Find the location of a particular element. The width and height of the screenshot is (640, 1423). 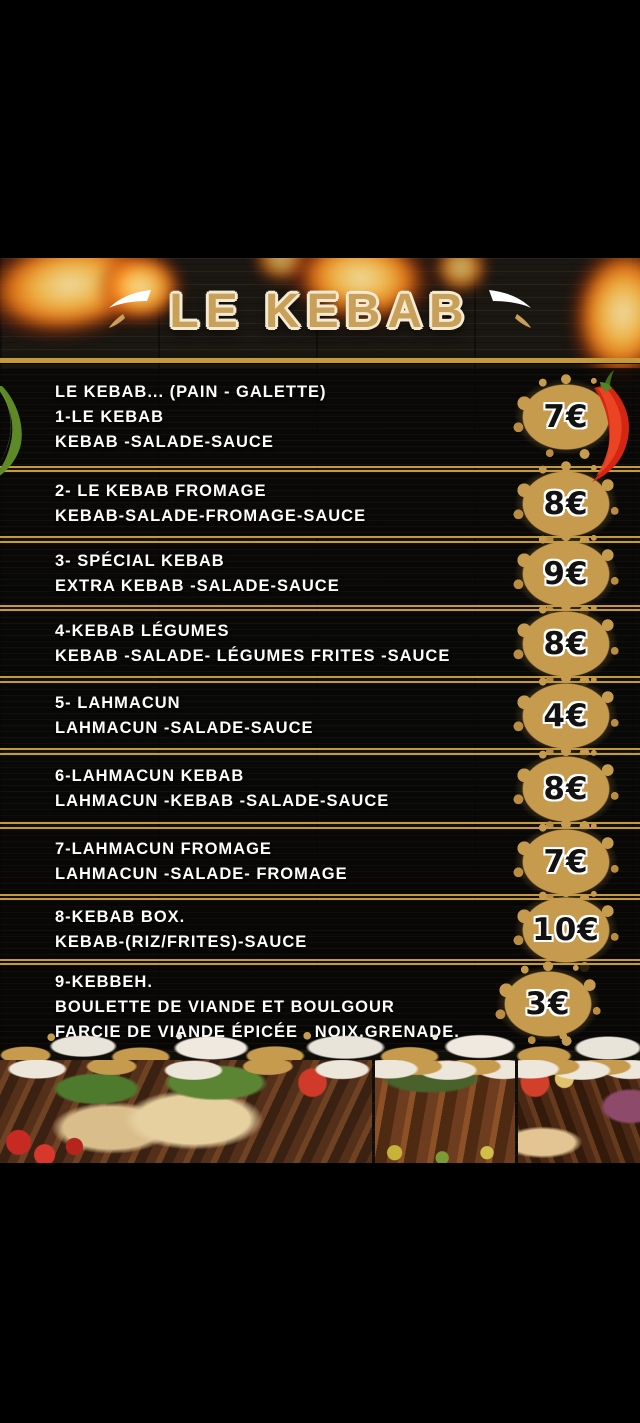

menu-item-name: 5- LAHMACUN is located at coordinates (118, 702).